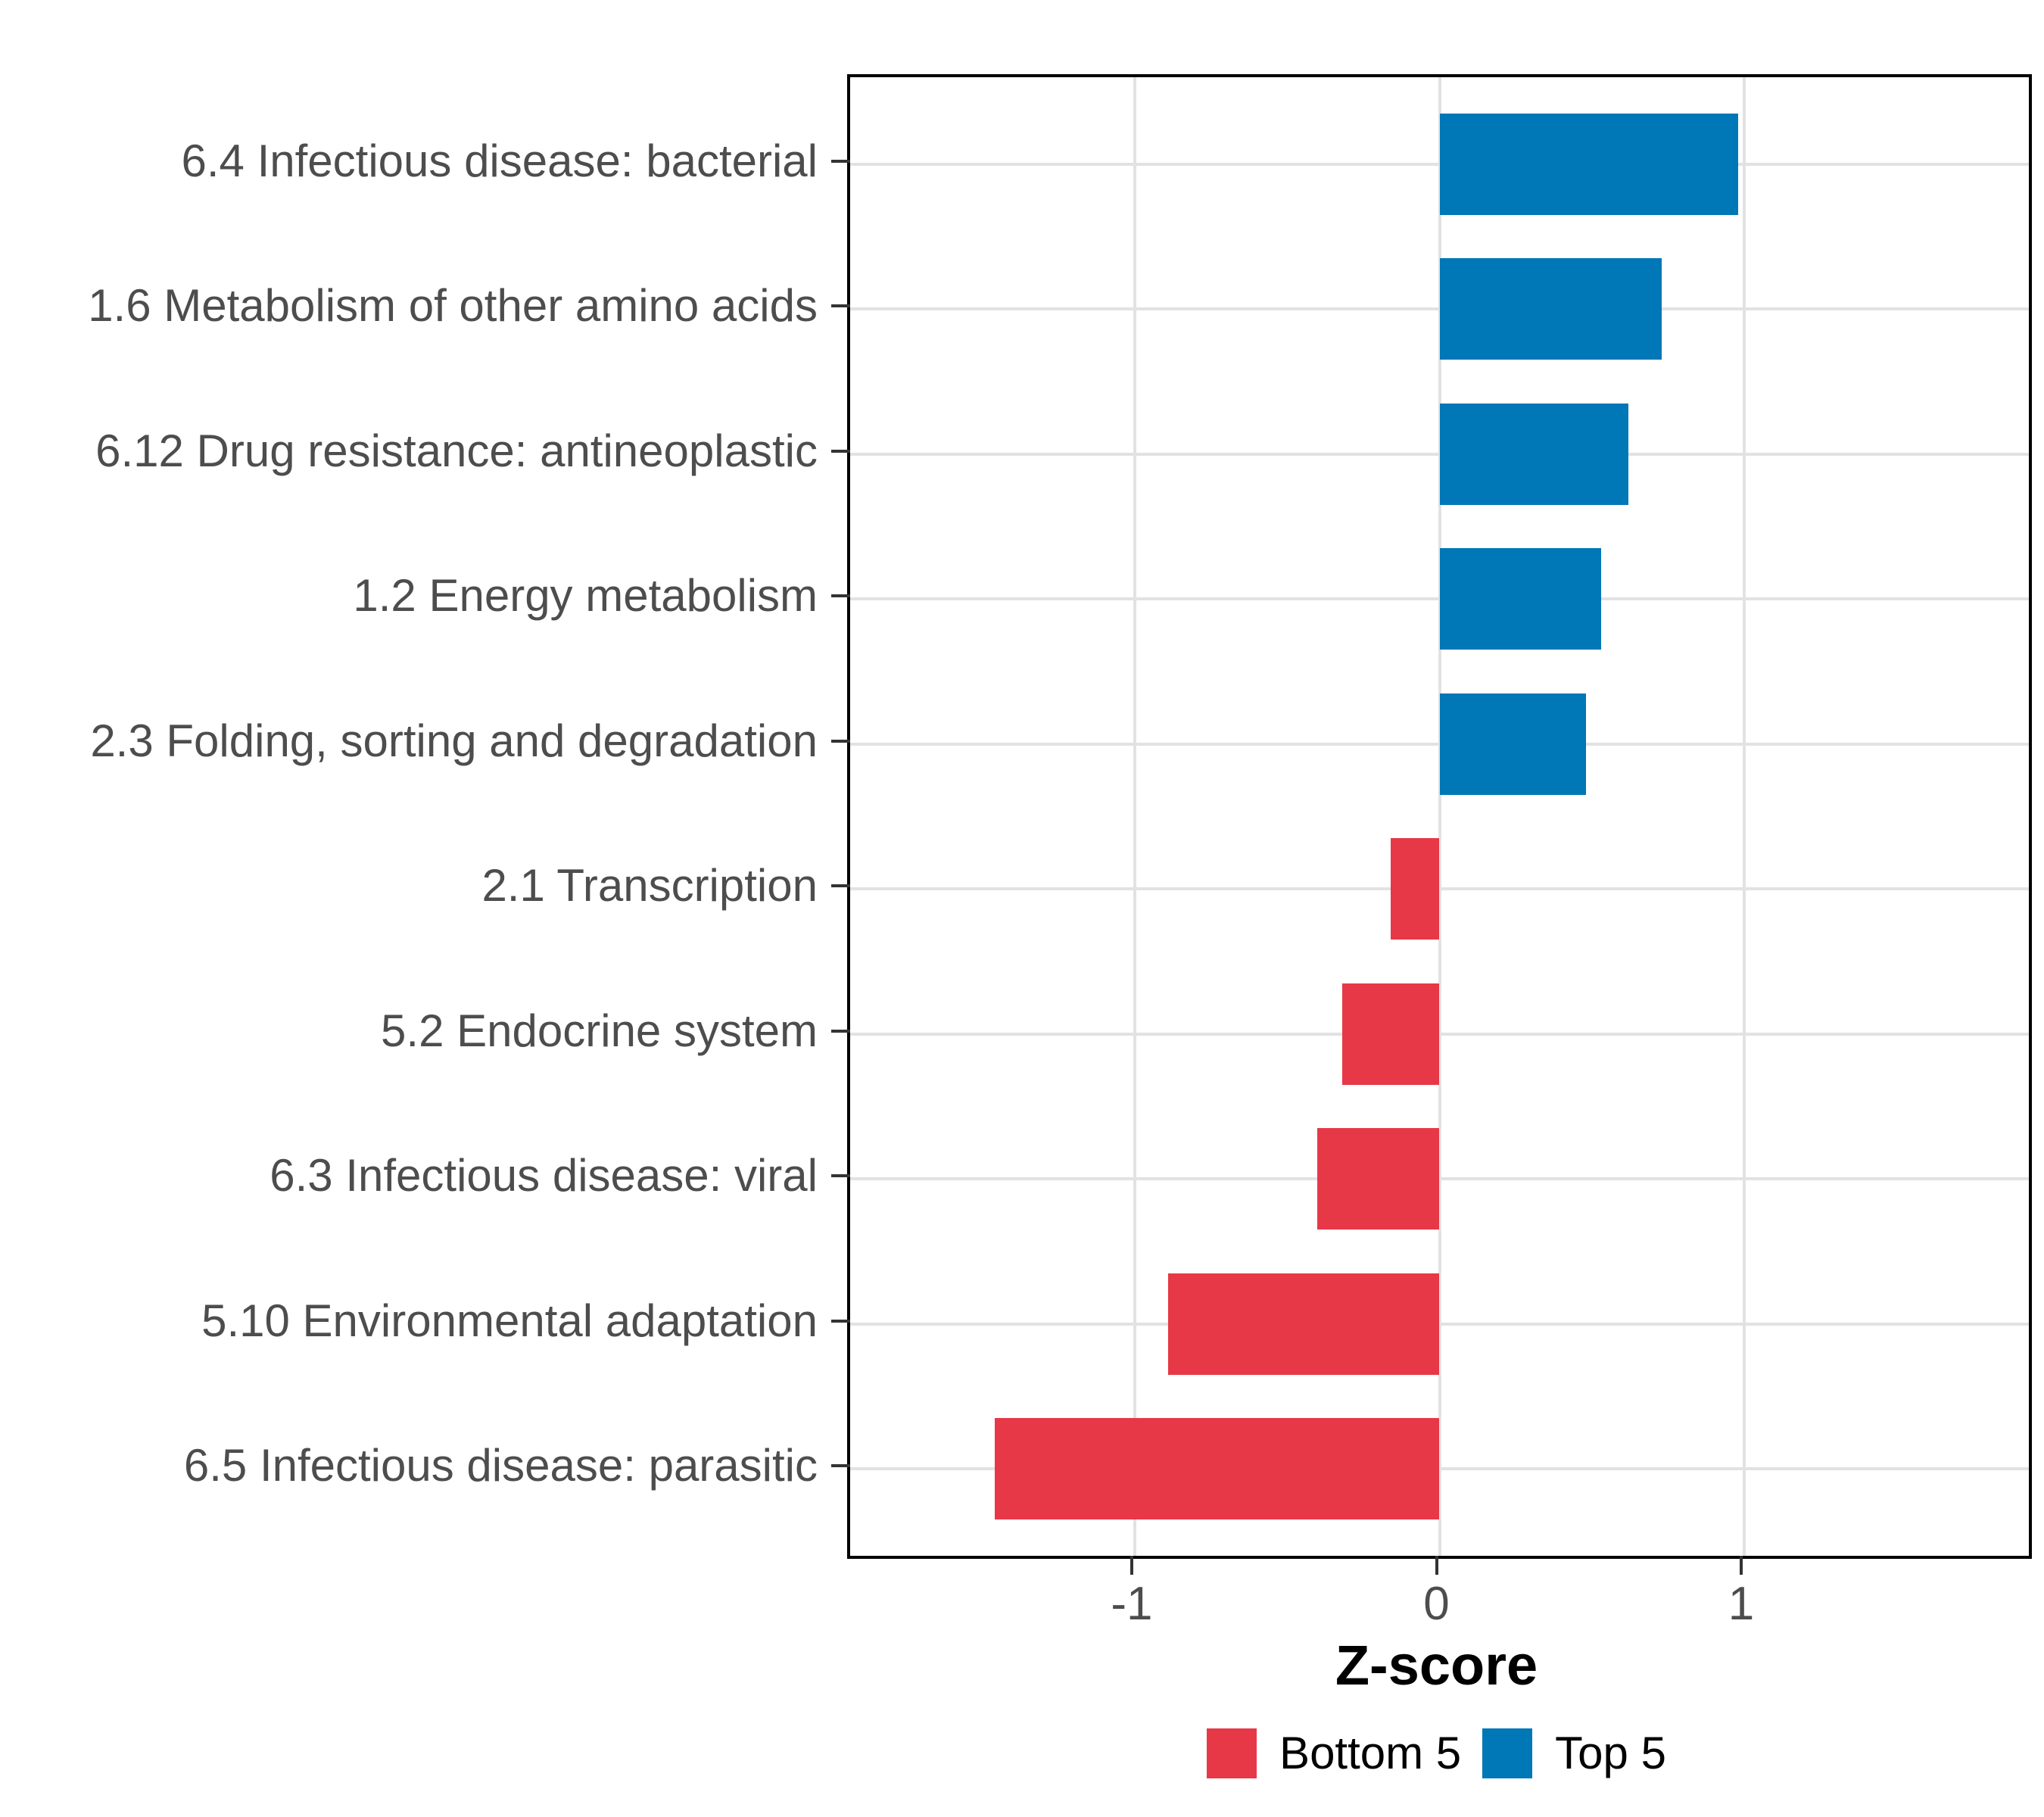 This screenshot has height=1817, width=2044. I want to click on y-axis-label: 6.5 Infectious disease: parasitic, so click(501, 1465).